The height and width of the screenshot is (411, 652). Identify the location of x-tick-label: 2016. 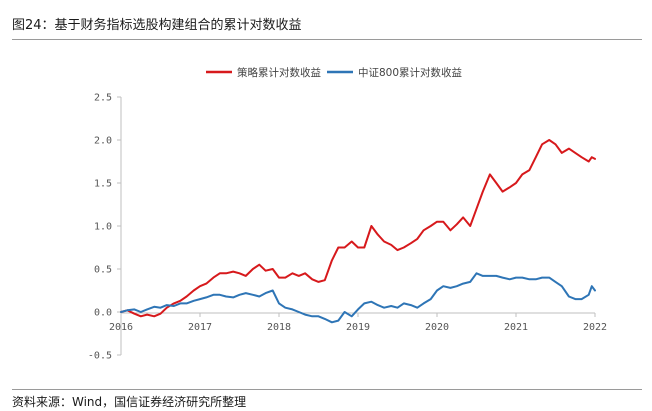
(121, 327).